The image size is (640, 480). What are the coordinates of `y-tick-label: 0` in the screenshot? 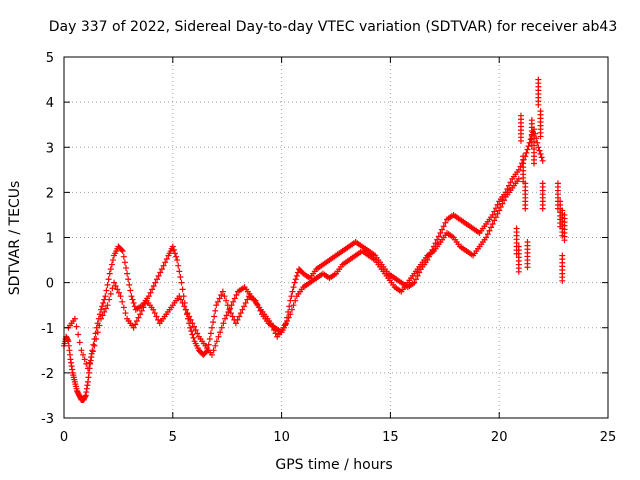 It's located at (50, 284).